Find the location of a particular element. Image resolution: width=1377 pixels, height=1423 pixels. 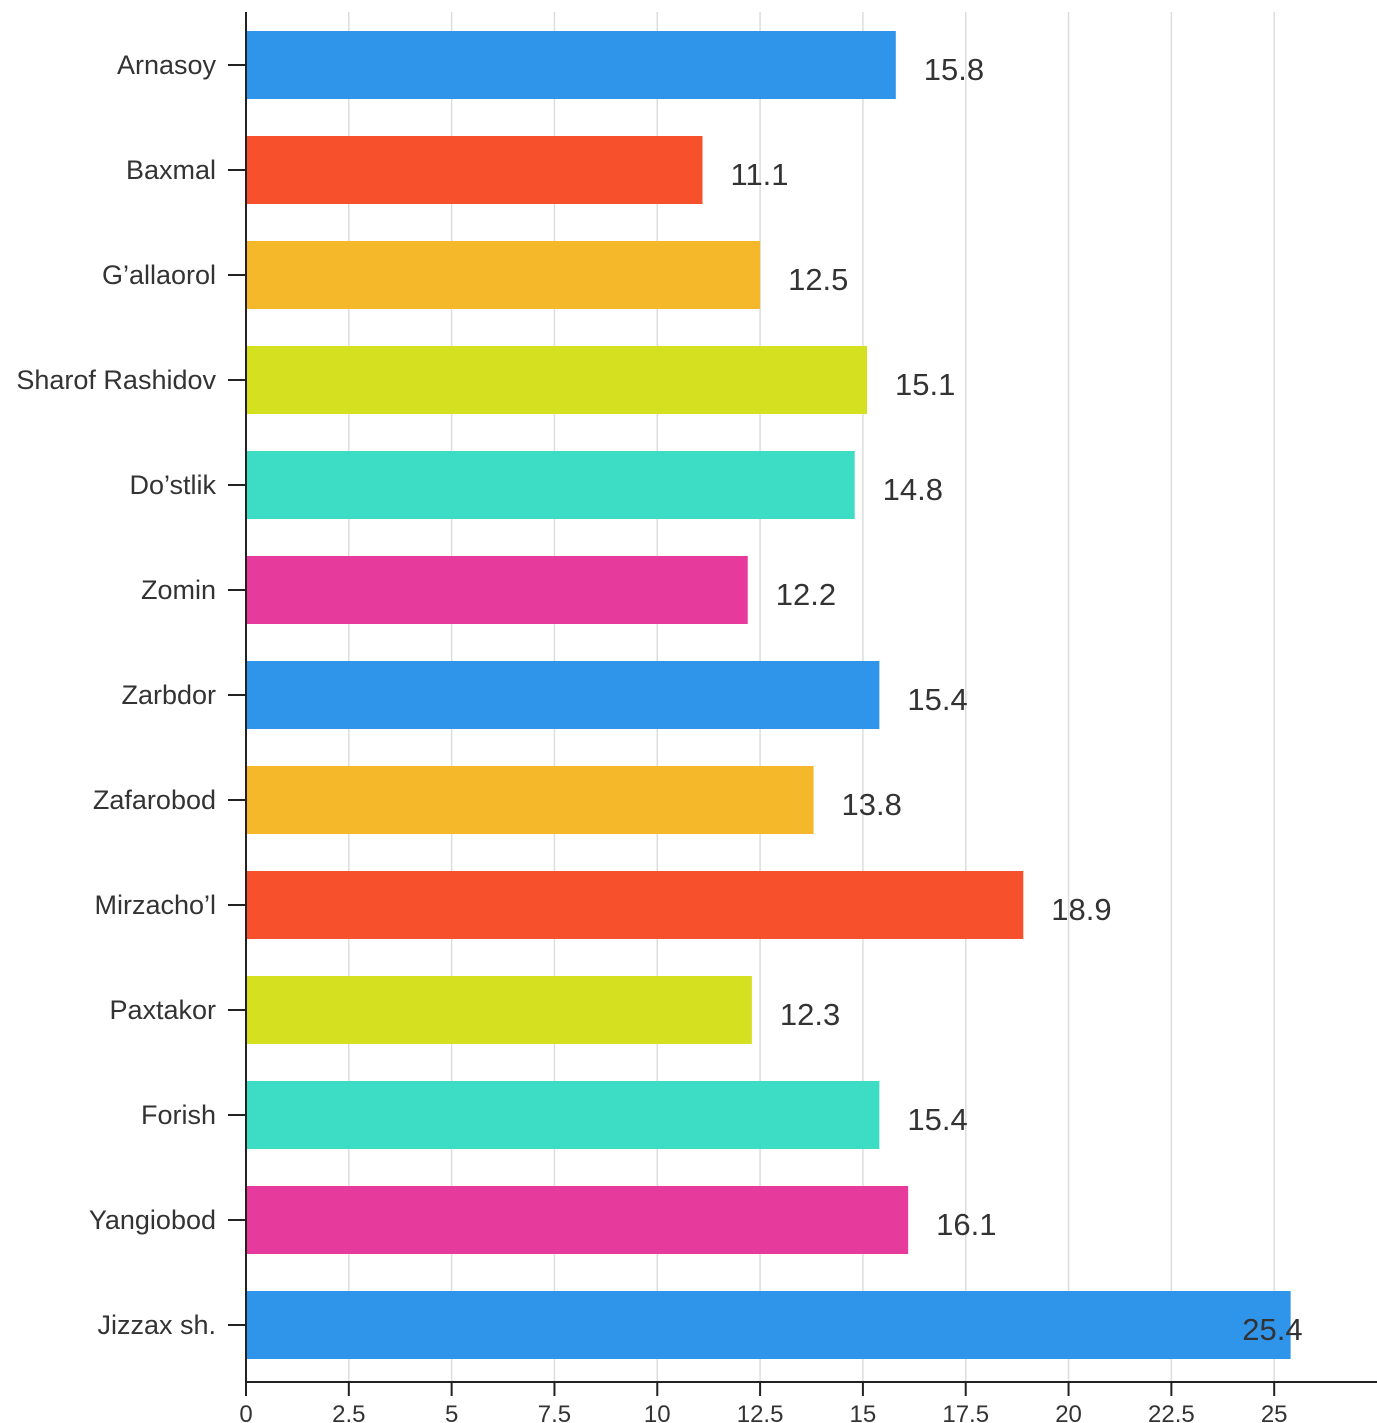

category-label: Zarbdor is located at coordinates (168, 695).